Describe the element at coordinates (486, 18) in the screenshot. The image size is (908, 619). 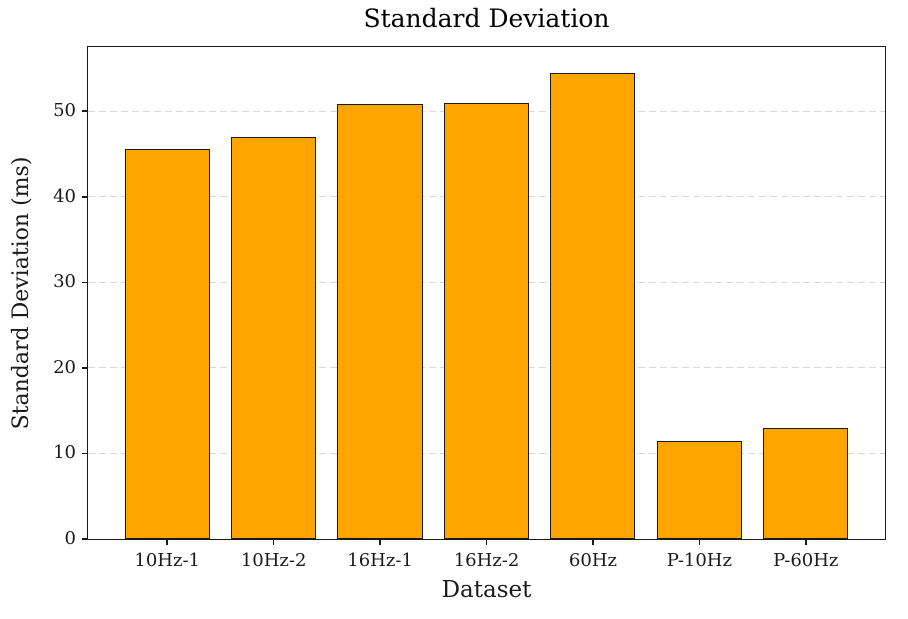
I see `chart-title: Standard Deviation` at that location.